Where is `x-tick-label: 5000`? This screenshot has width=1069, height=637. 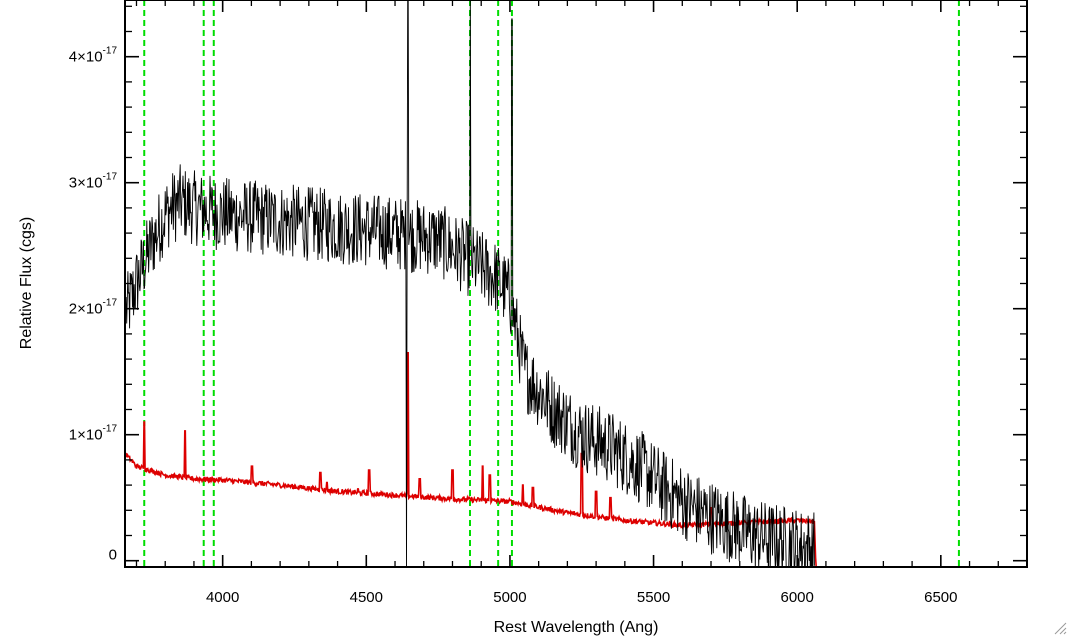
x-tick-label: 5000 is located at coordinates (509, 597).